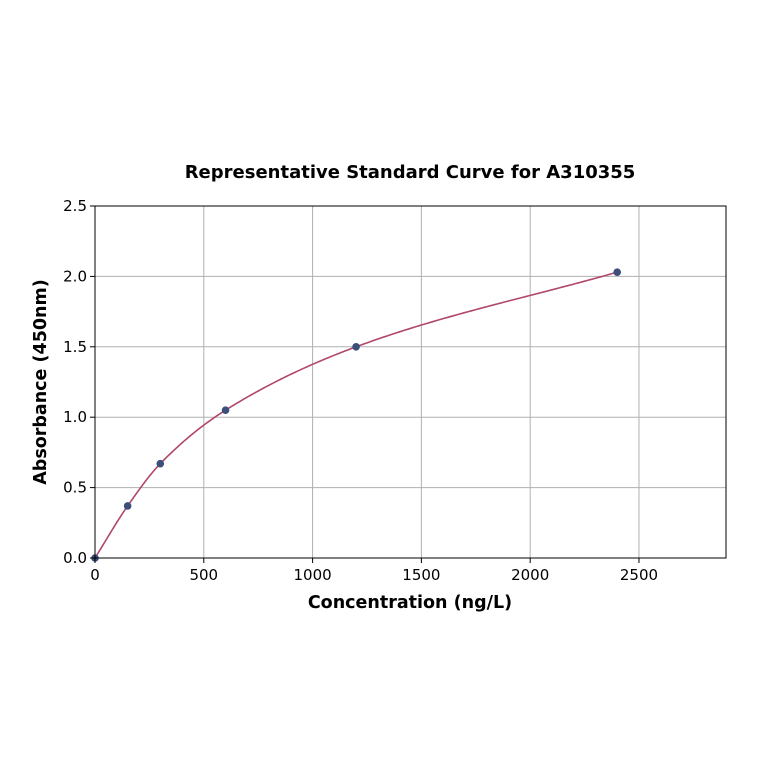 The width and height of the screenshot is (764, 768). I want to click on x-tick-label-3: 1500, so click(421, 575).